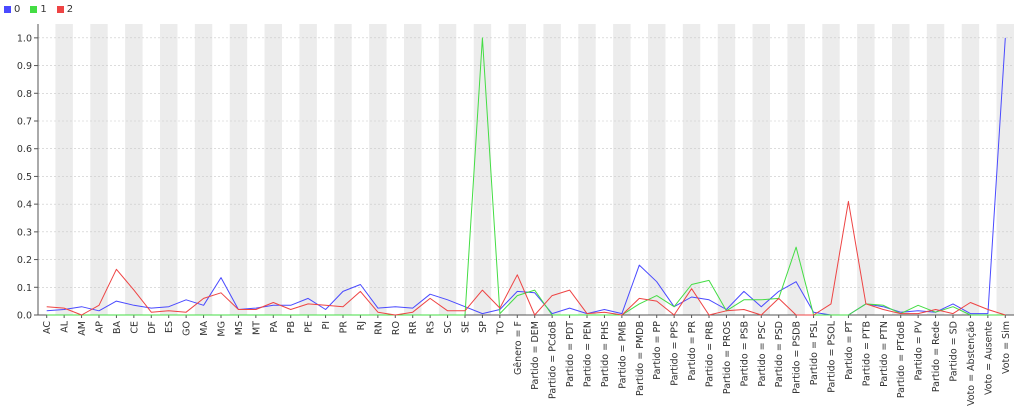  What do you see at coordinates (988, 358) in the screenshot?
I see `x-tick-label: Voto = Ausente` at bounding box center [988, 358].